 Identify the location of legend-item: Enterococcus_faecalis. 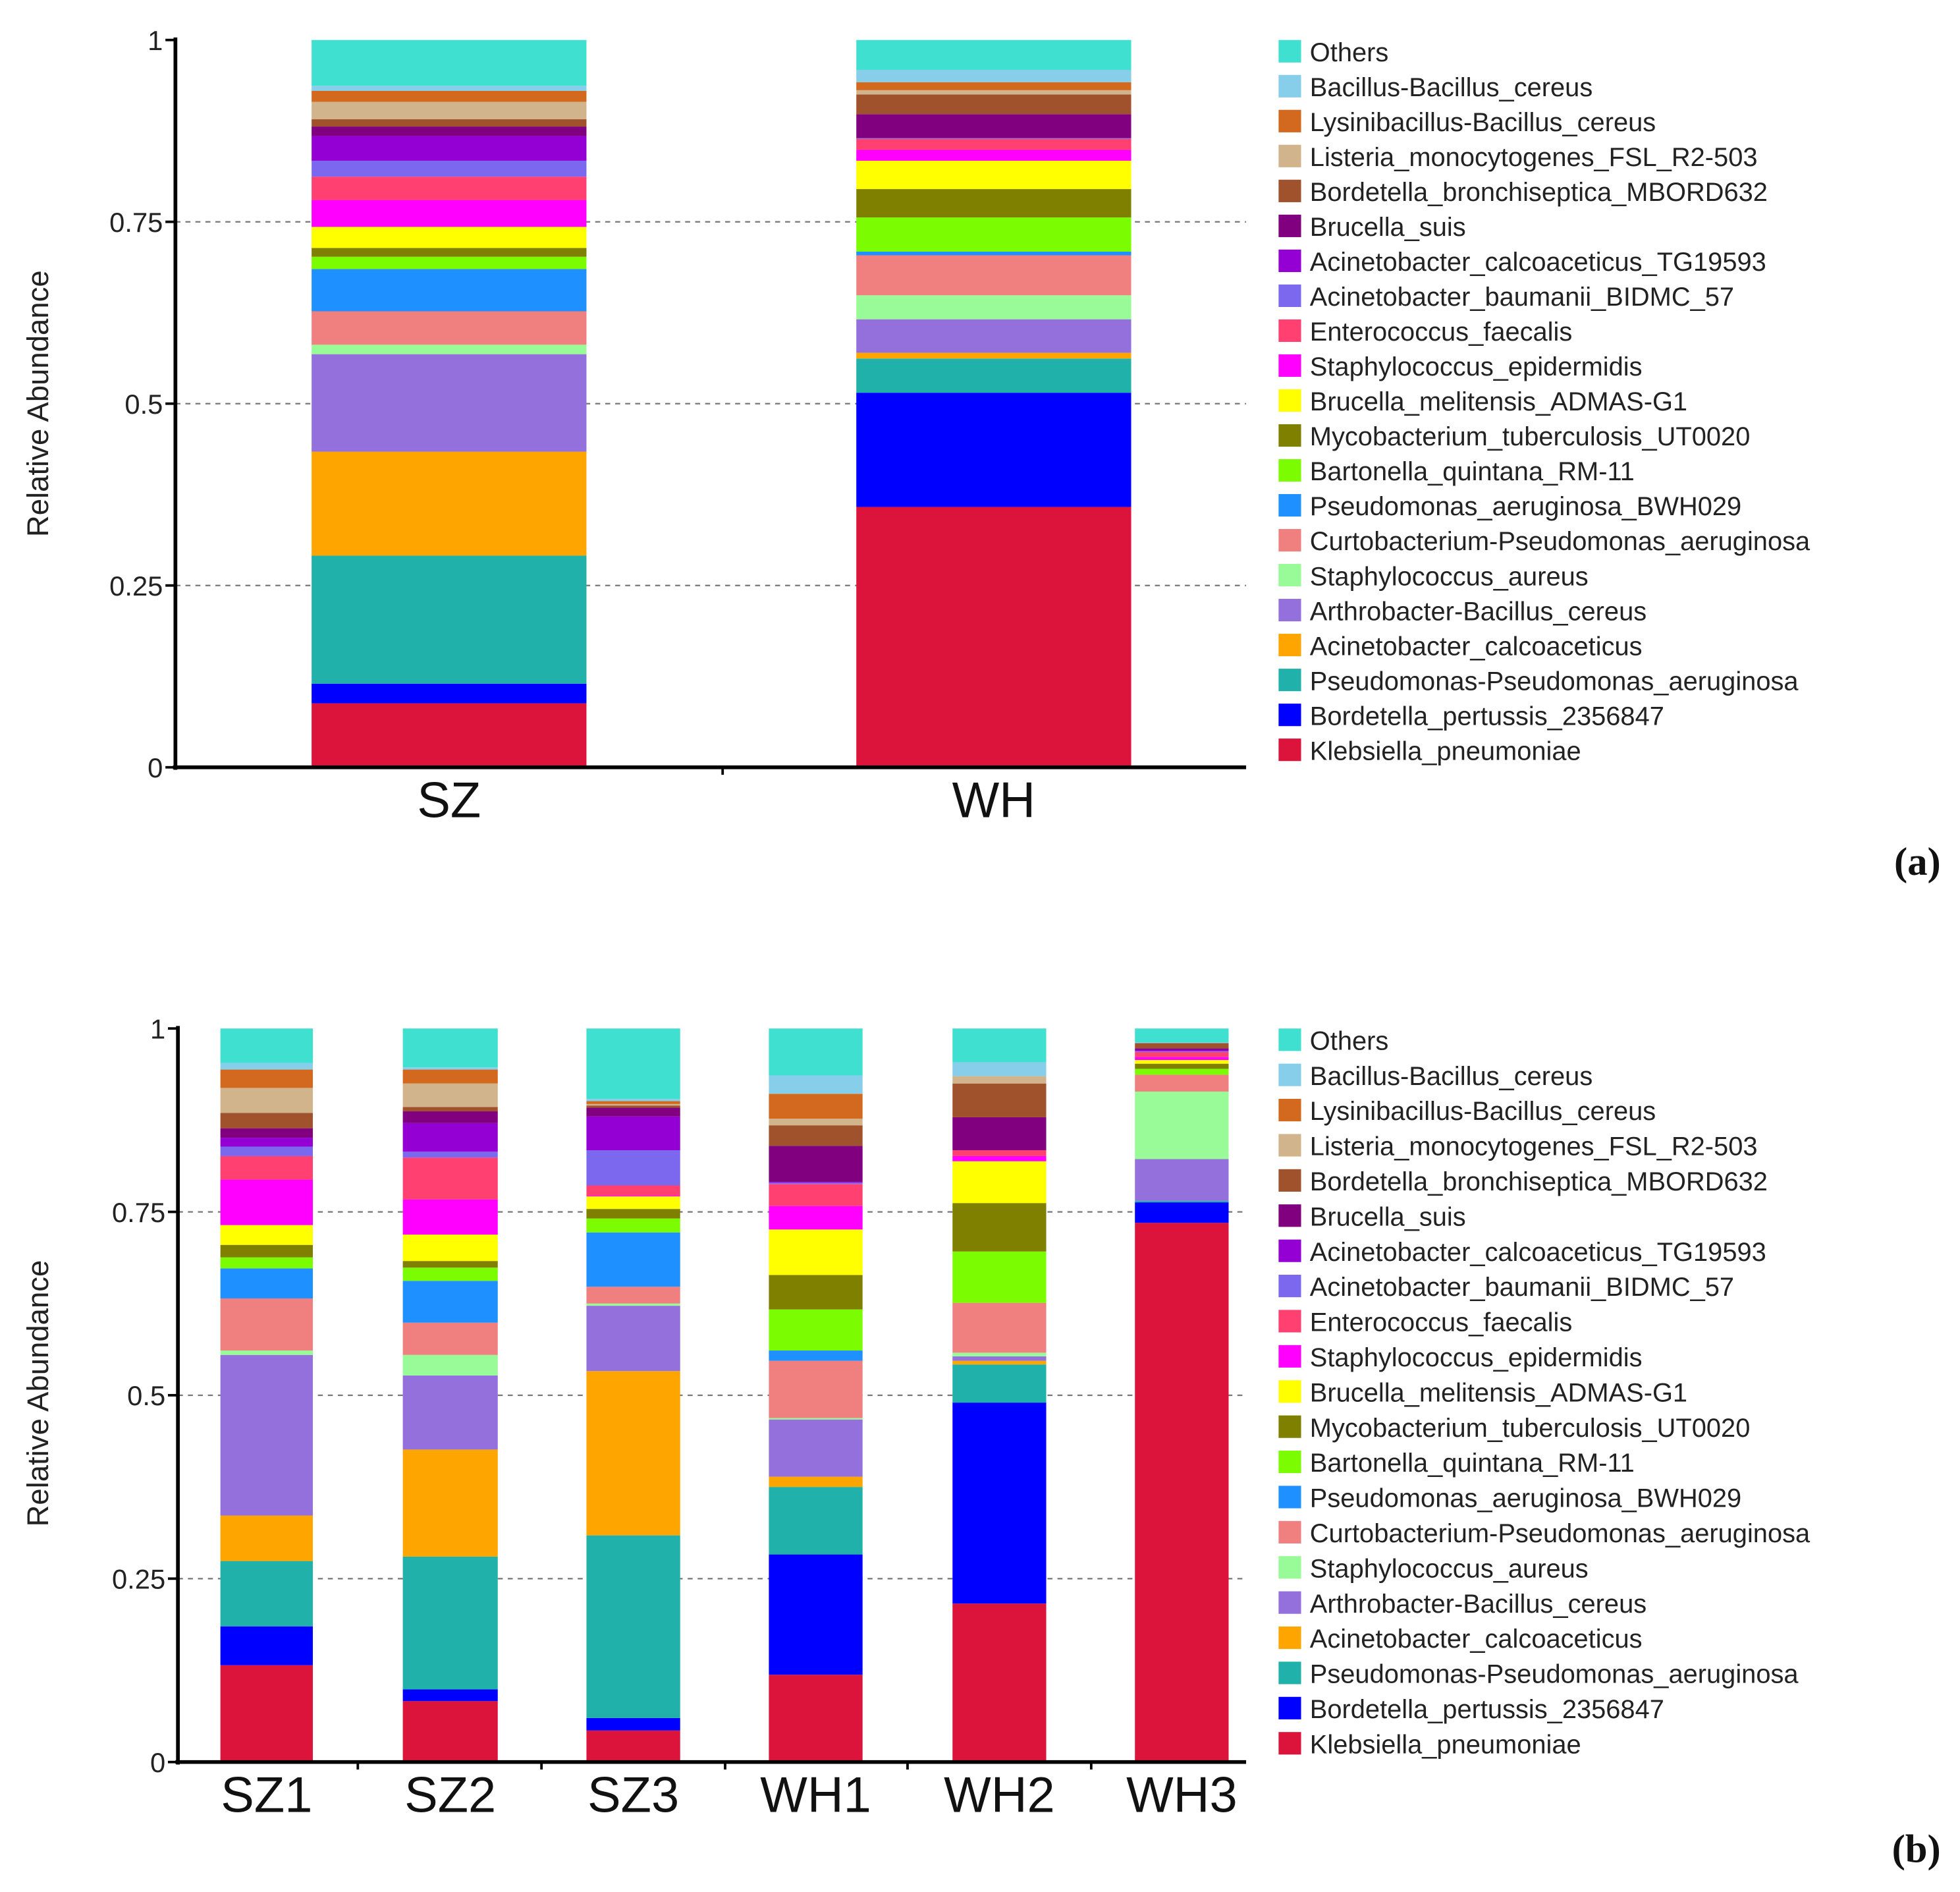
(1425, 333).